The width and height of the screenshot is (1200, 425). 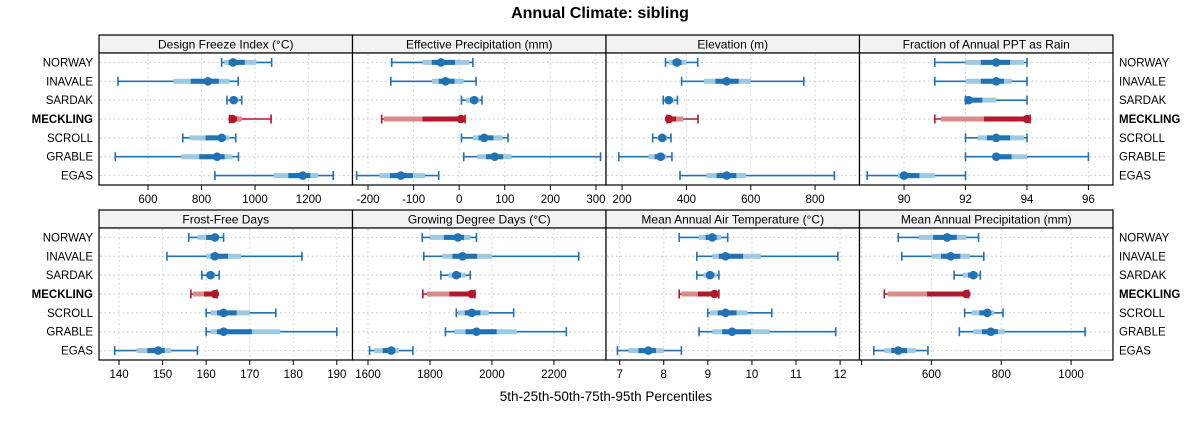 What do you see at coordinates (479, 45) in the screenshot?
I see `panel-title: Effective Precipitation (mm)` at bounding box center [479, 45].